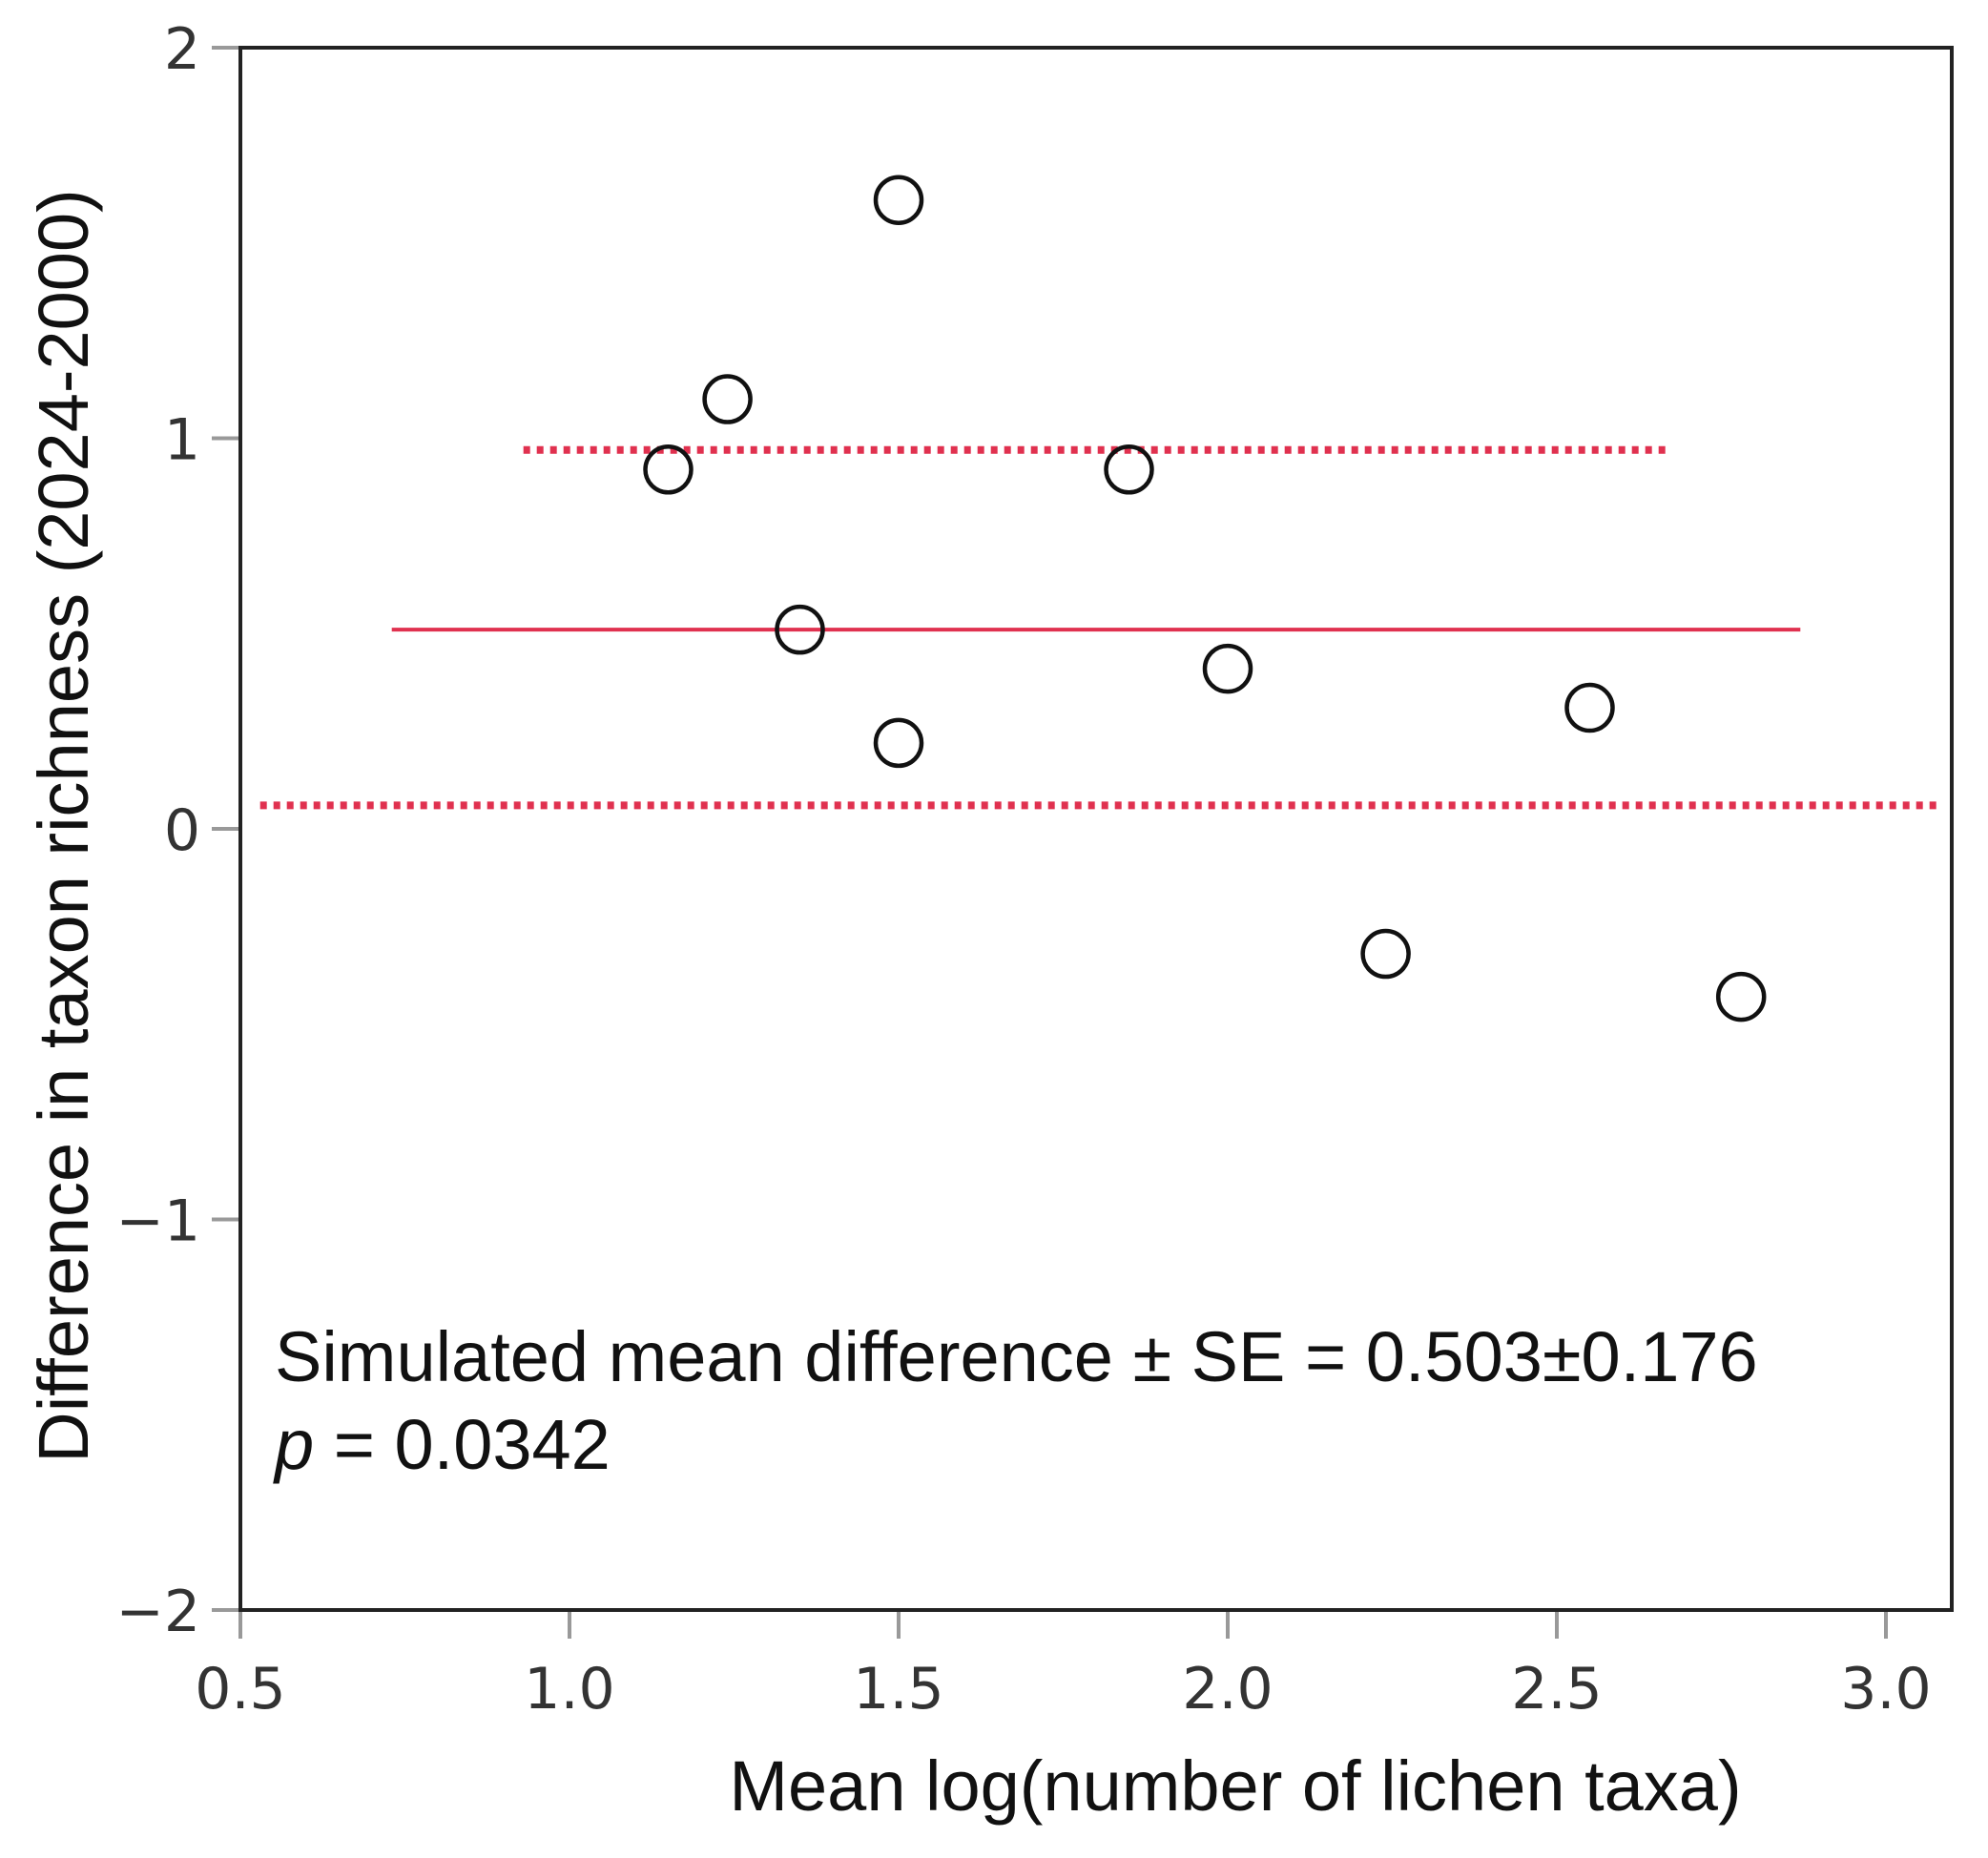 The image size is (1988, 1858). Describe the element at coordinates (158, 1221) in the screenshot. I see `y-tick-label: −1` at that location.